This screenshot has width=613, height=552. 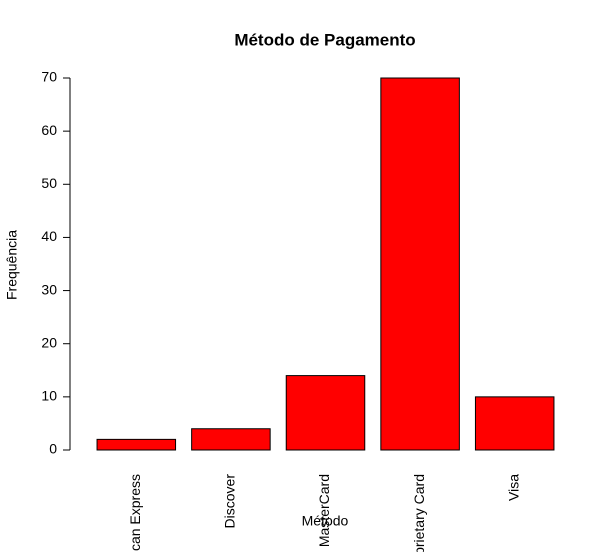 What do you see at coordinates (12, 265) in the screenshot?
I see `y-axis-label: Frequência` at bounding box center [12, 265].